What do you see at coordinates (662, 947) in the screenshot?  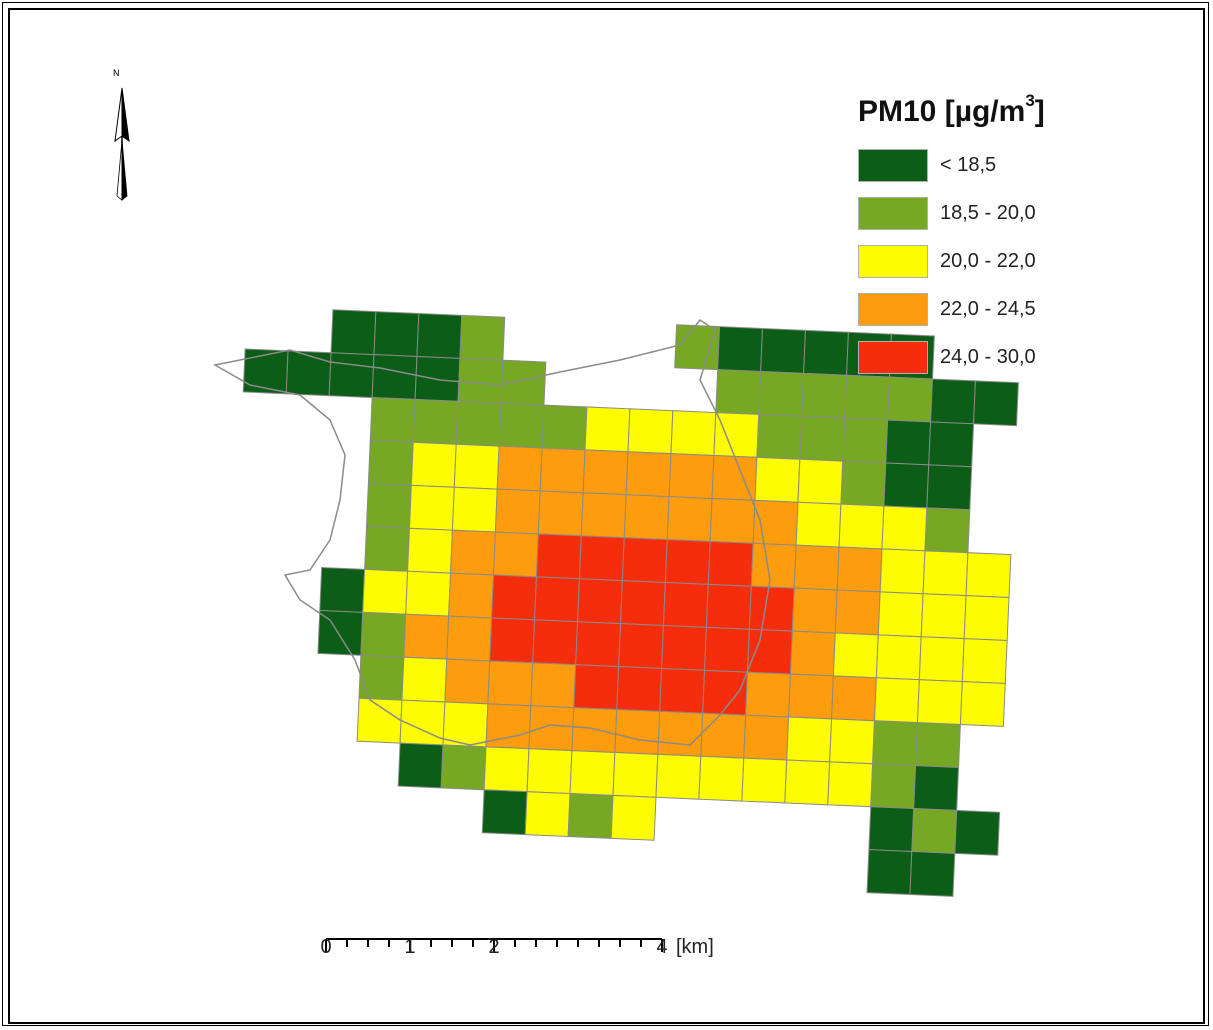 I see `scale-tick-label: 4` at bounding box center [662, 947].